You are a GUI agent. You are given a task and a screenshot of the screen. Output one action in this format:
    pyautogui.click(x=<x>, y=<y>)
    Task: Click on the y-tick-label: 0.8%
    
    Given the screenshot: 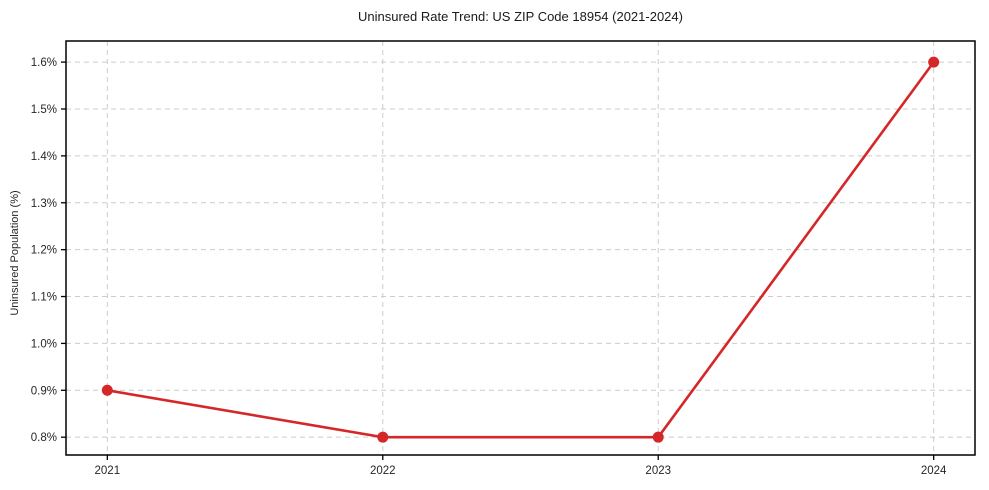 What is the action you would take?
    pyautogui.click(x=44, y=438)
    